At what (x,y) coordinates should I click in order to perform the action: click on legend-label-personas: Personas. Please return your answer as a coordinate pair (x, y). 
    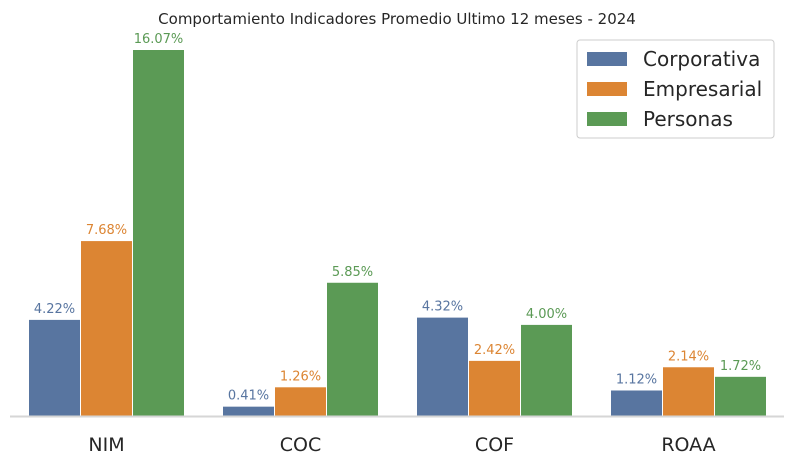
    Looking at the image, I should click on (688, 119).